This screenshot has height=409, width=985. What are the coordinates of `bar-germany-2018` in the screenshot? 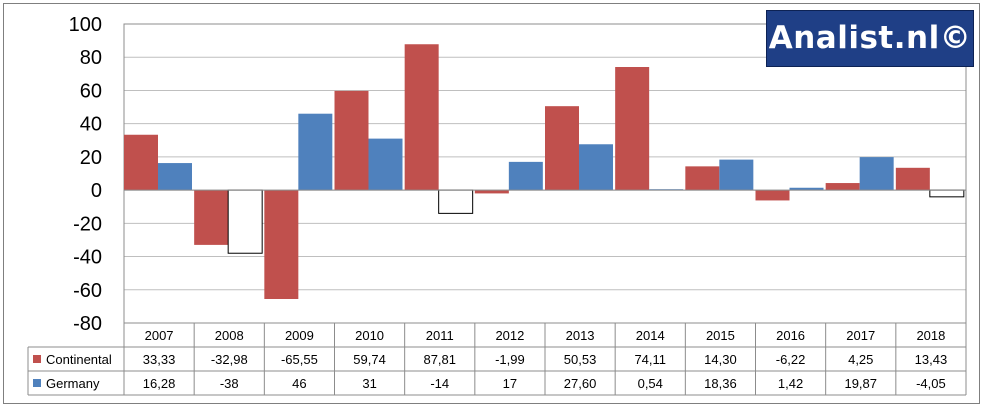 It's located at (947, 193).